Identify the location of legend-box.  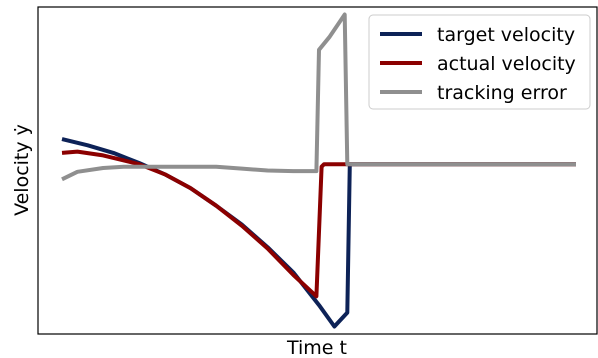
(479, 62).